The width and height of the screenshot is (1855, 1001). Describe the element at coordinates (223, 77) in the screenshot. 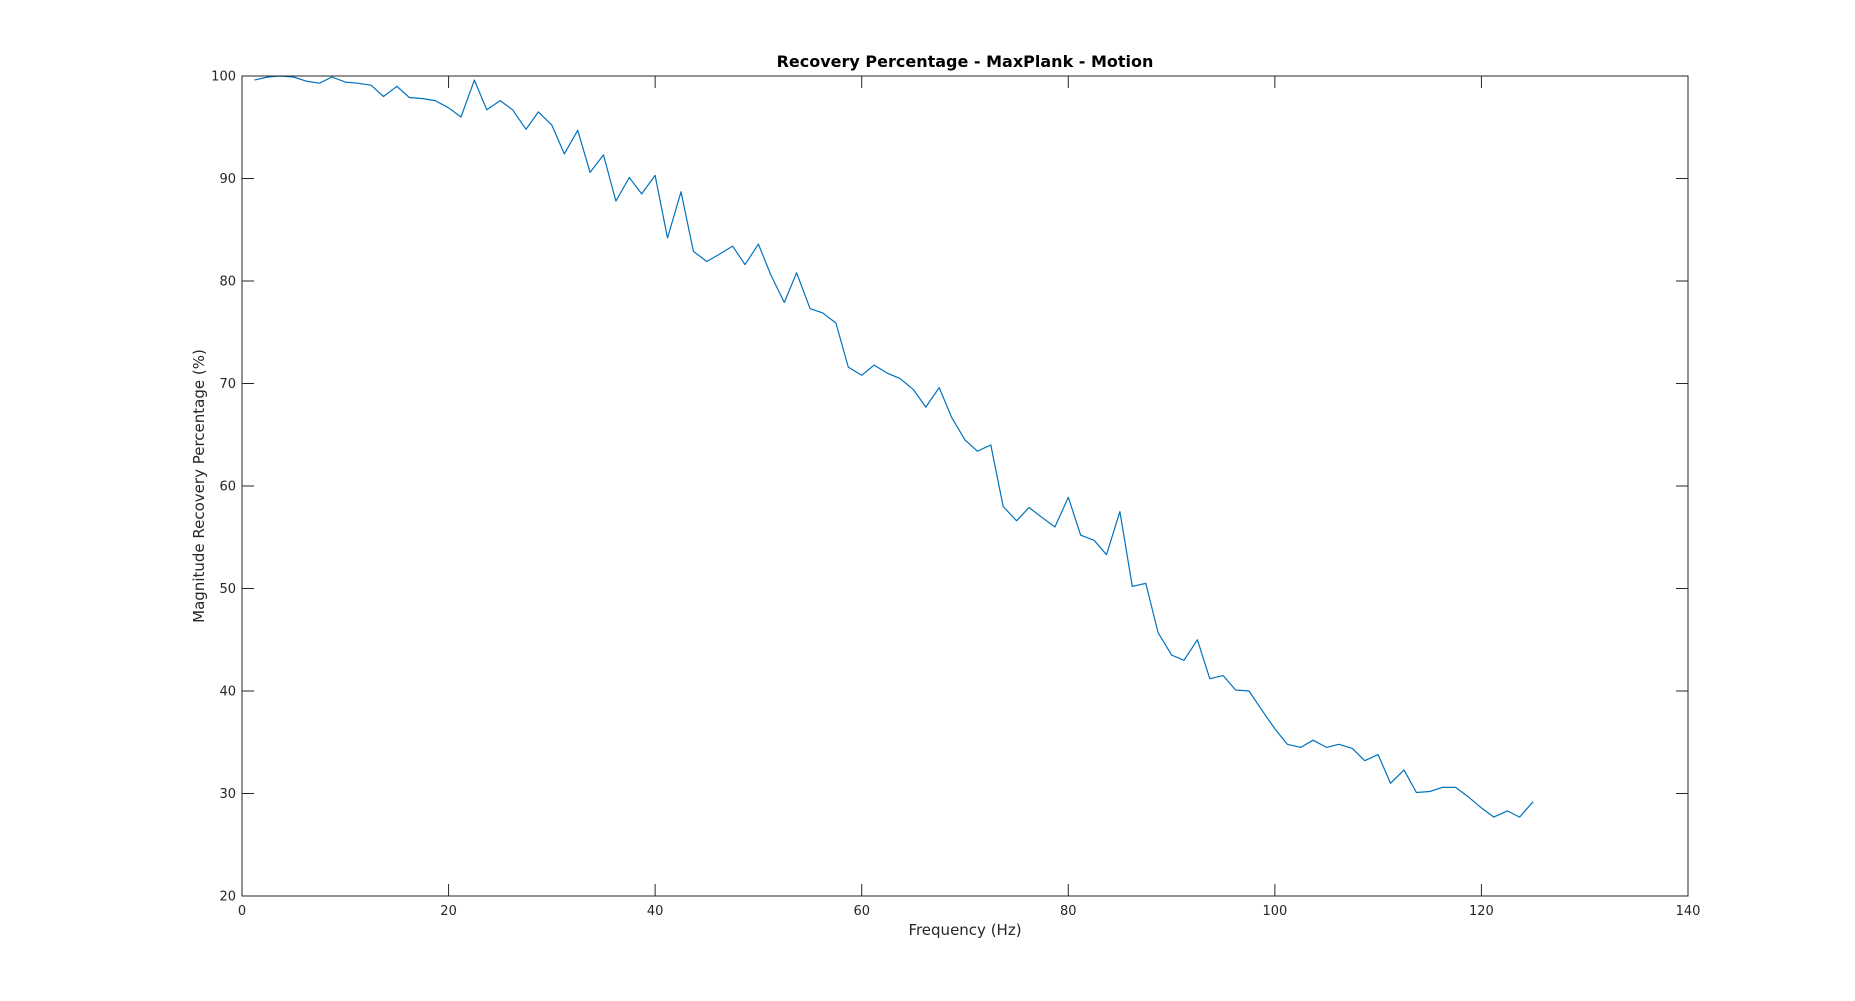

I see `y-tick-label: 100` at that location.